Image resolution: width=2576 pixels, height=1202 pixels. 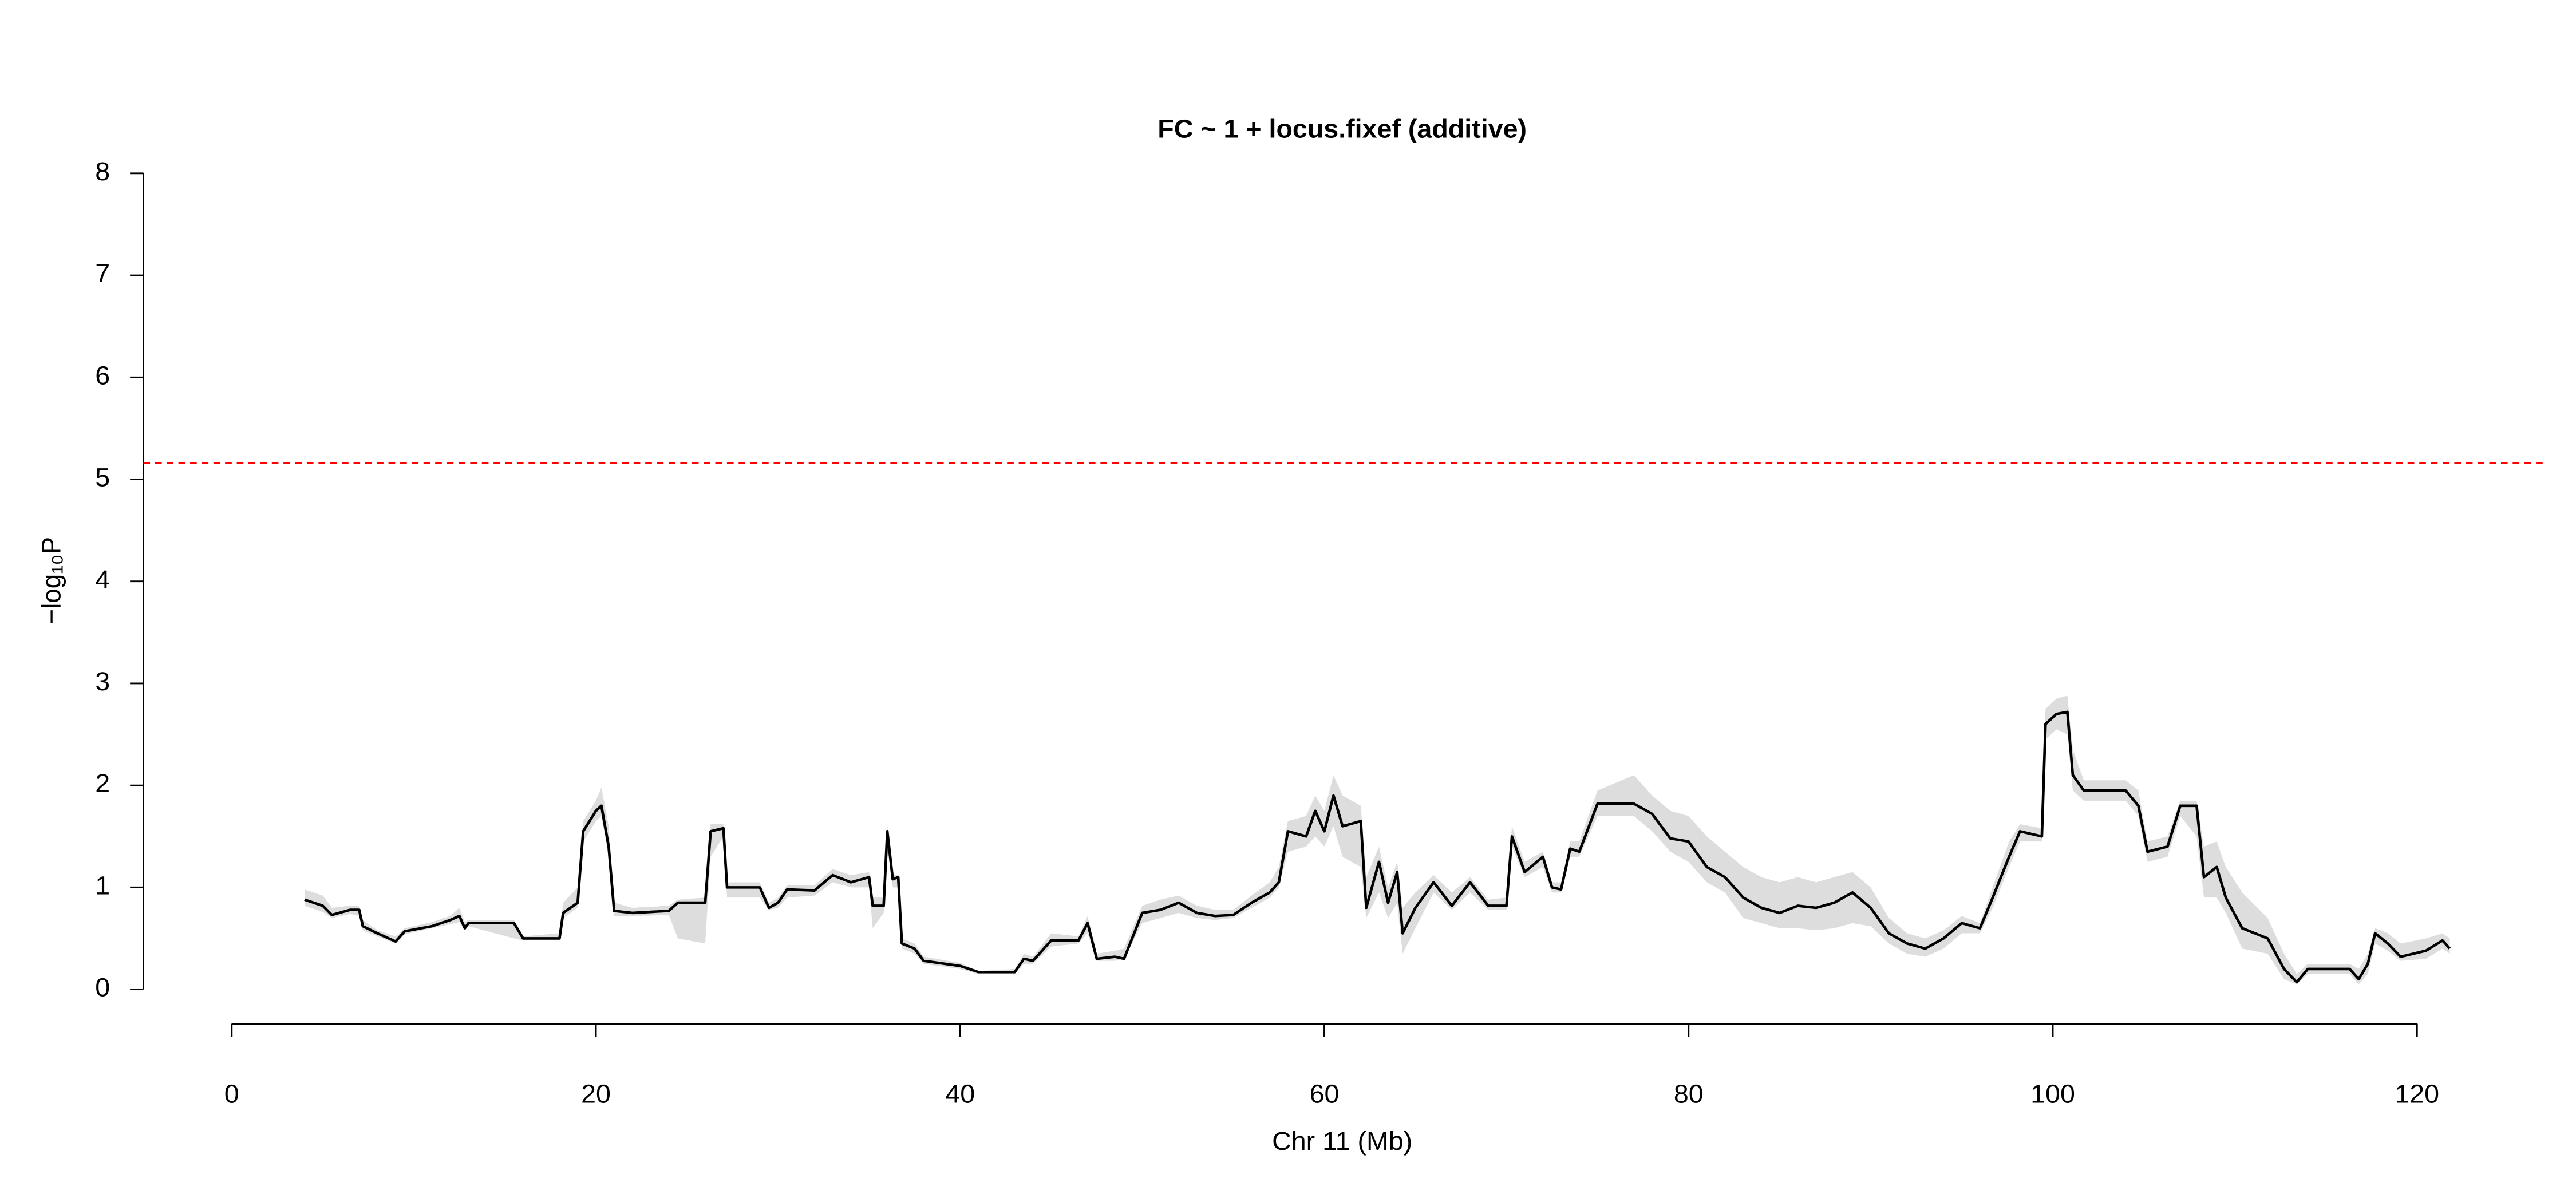 What do you see at coordinates (960, 1094) in the screenshot?
I see `x-tick-label: 40` at bounding box center [960, 1094].